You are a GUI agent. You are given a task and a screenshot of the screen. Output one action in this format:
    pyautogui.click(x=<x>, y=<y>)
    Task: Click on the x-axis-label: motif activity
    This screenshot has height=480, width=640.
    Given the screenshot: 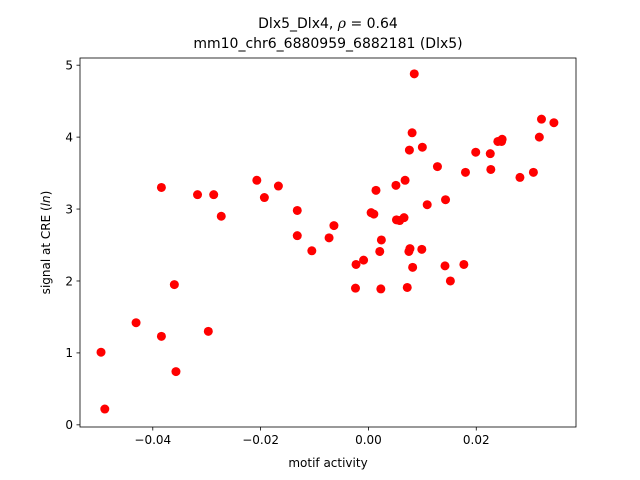 What is the action you would take?
    pyautogui.click(x=327, y=463)
    